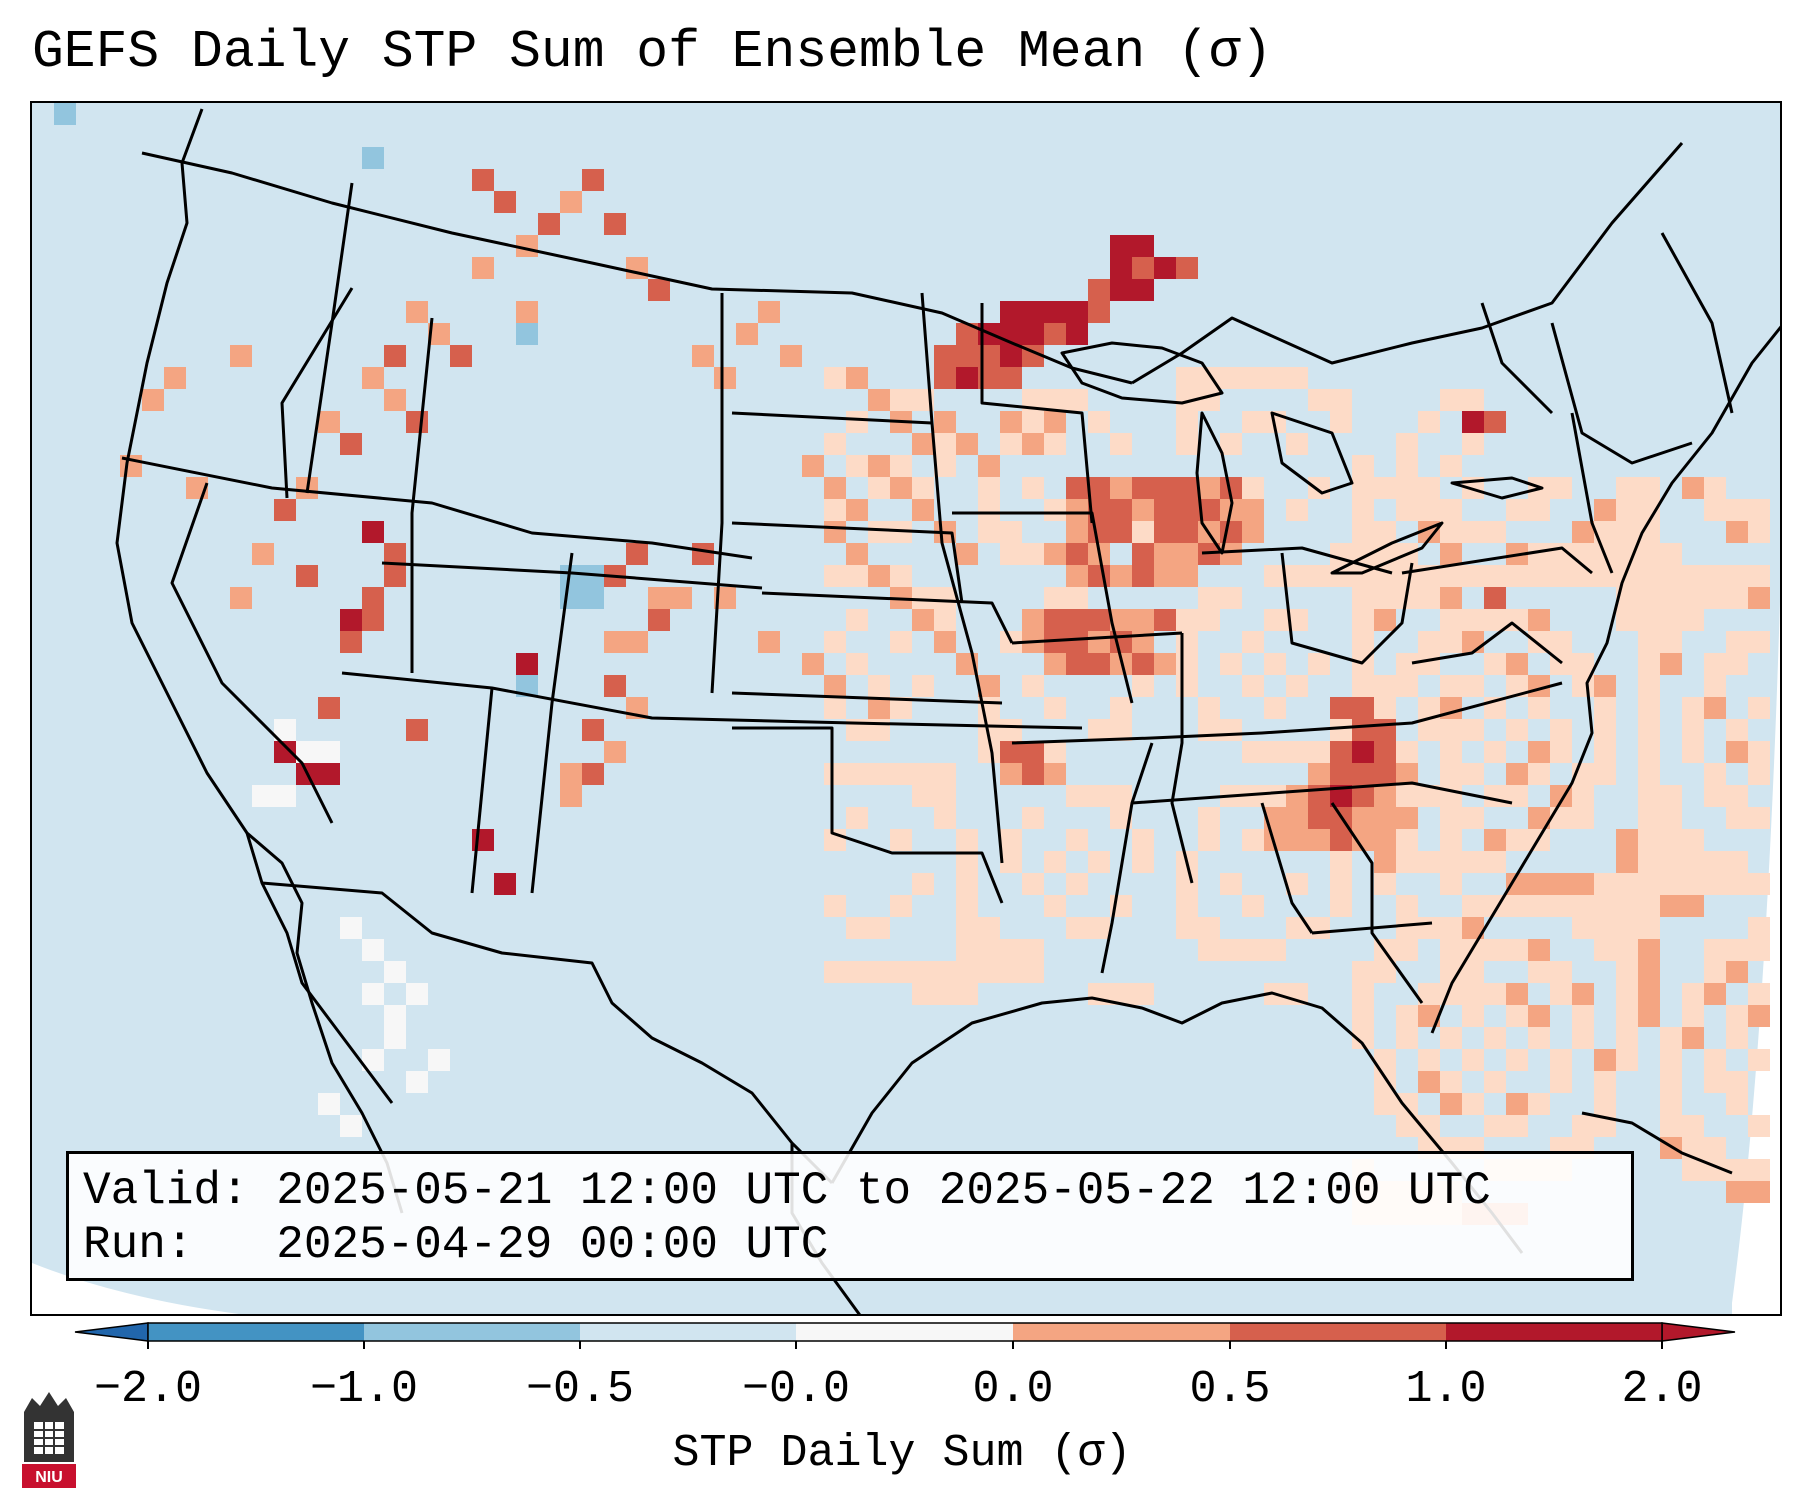 The image size is (1803, 1506). Describe the element at coordinates (1121, 1332) in the screenshot. I see `colorbar-bin` at that location.